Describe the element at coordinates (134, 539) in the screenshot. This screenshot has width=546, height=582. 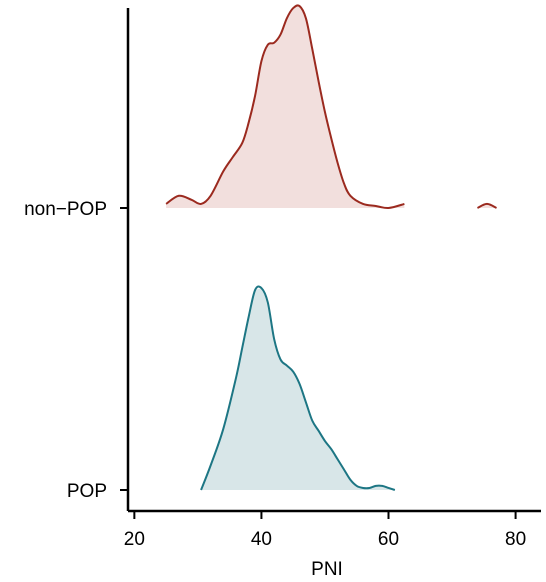
I see `x-tick-label-20: 20` at that location.